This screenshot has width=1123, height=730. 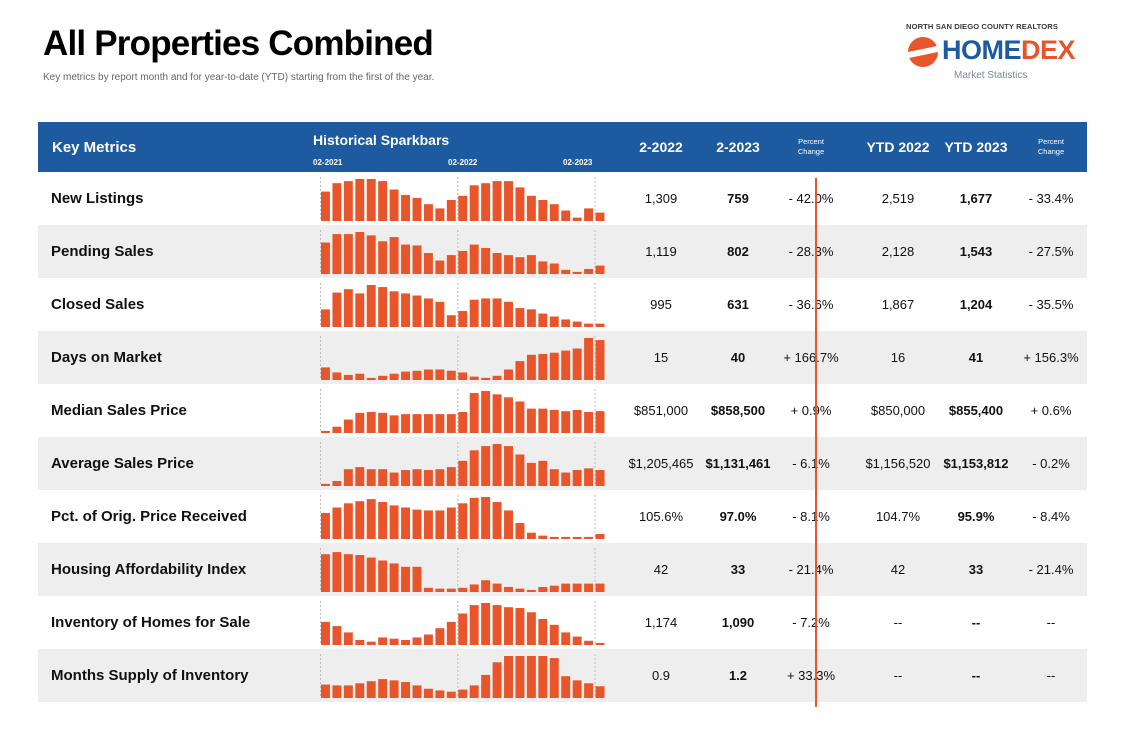 I want to click on header-key-metrics: Key Metrics, so click(x=94, y=147).